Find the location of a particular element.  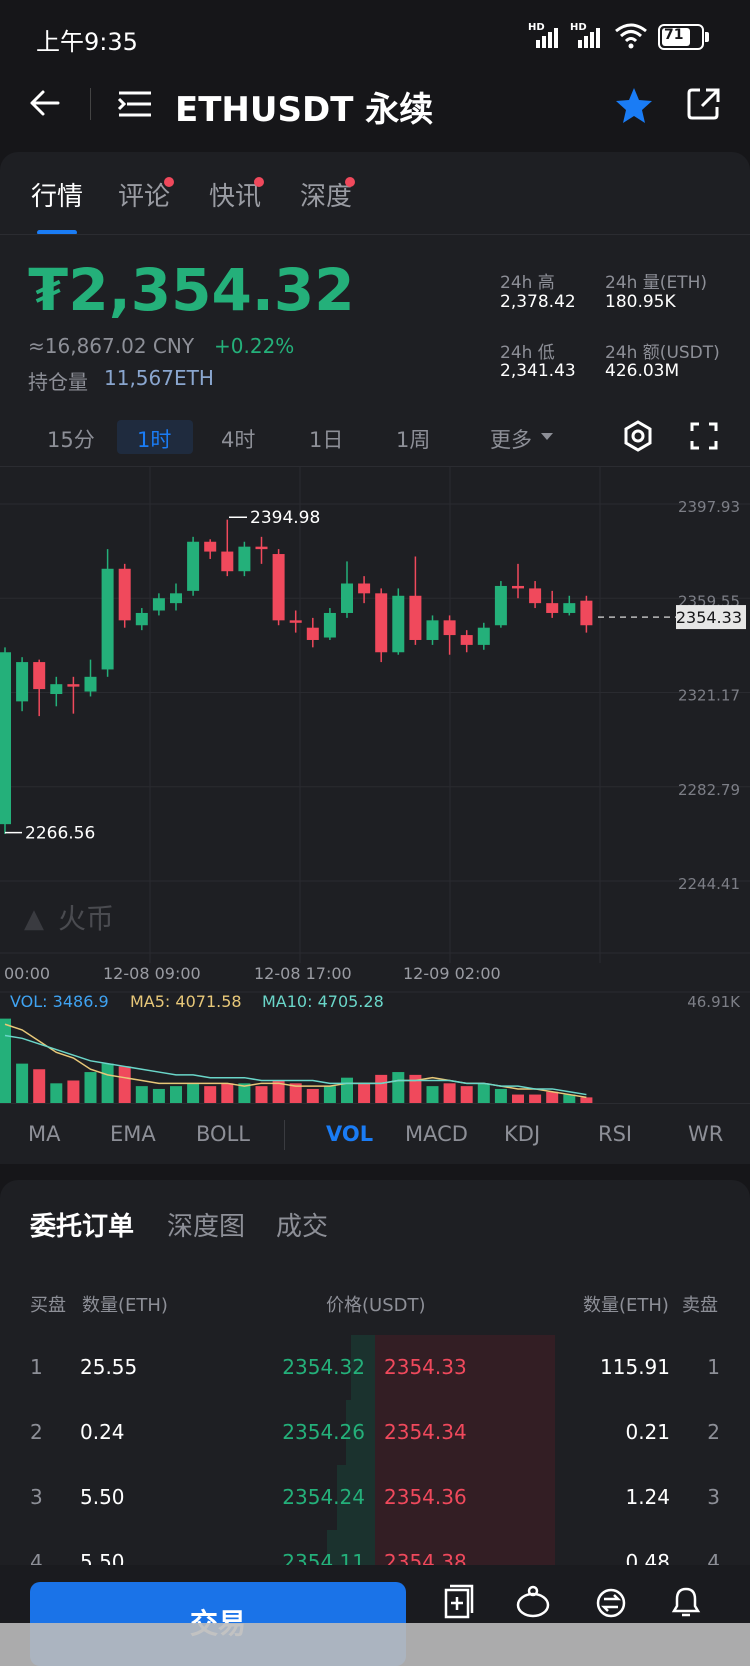

chevron-down-icon is located at coordinates (547, 436).